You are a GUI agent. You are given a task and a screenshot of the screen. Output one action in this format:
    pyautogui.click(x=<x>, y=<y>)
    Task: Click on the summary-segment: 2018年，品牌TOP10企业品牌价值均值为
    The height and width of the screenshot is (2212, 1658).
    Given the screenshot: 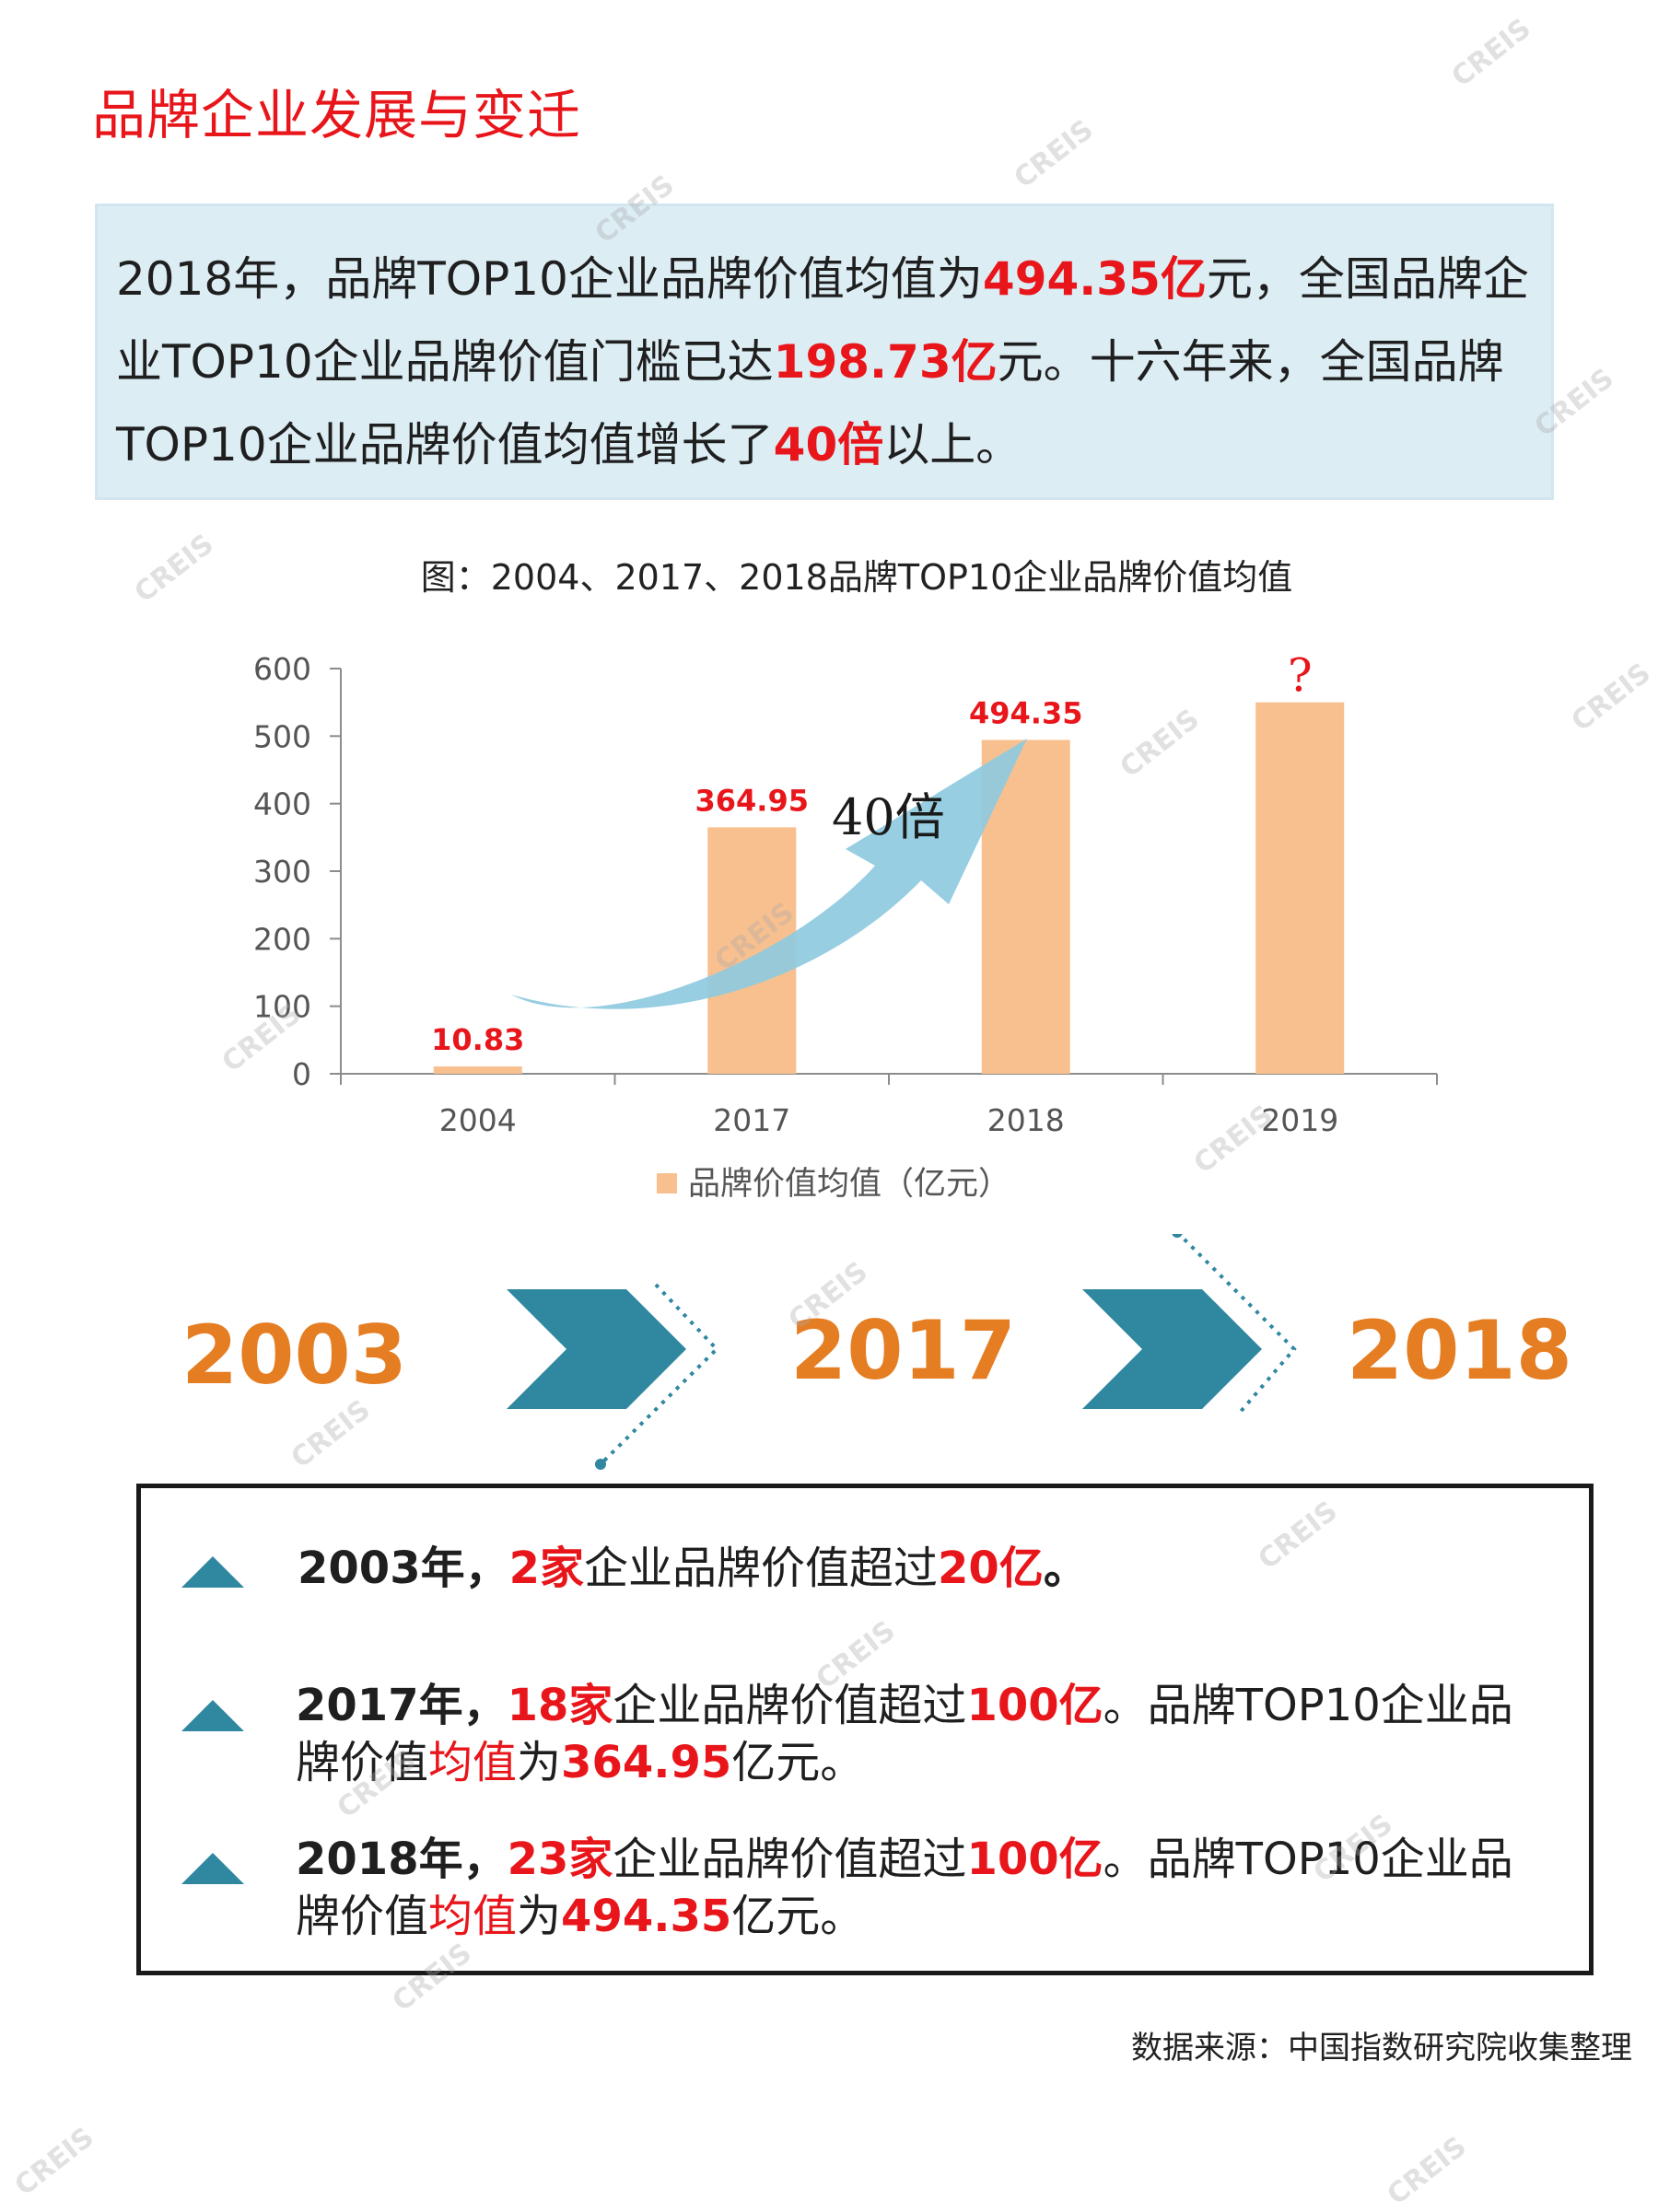 What is the action you would take?
    pyautogui.click(x=549, y=279)
    